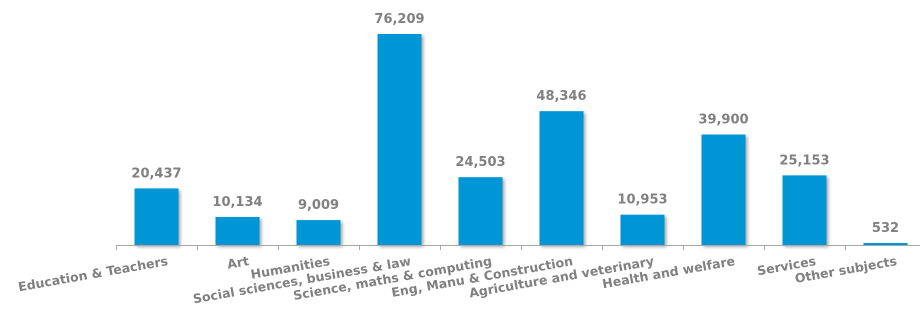 The width and height of the screenshot is (920, 322). I want to click on bar-services, so click(804, 210).